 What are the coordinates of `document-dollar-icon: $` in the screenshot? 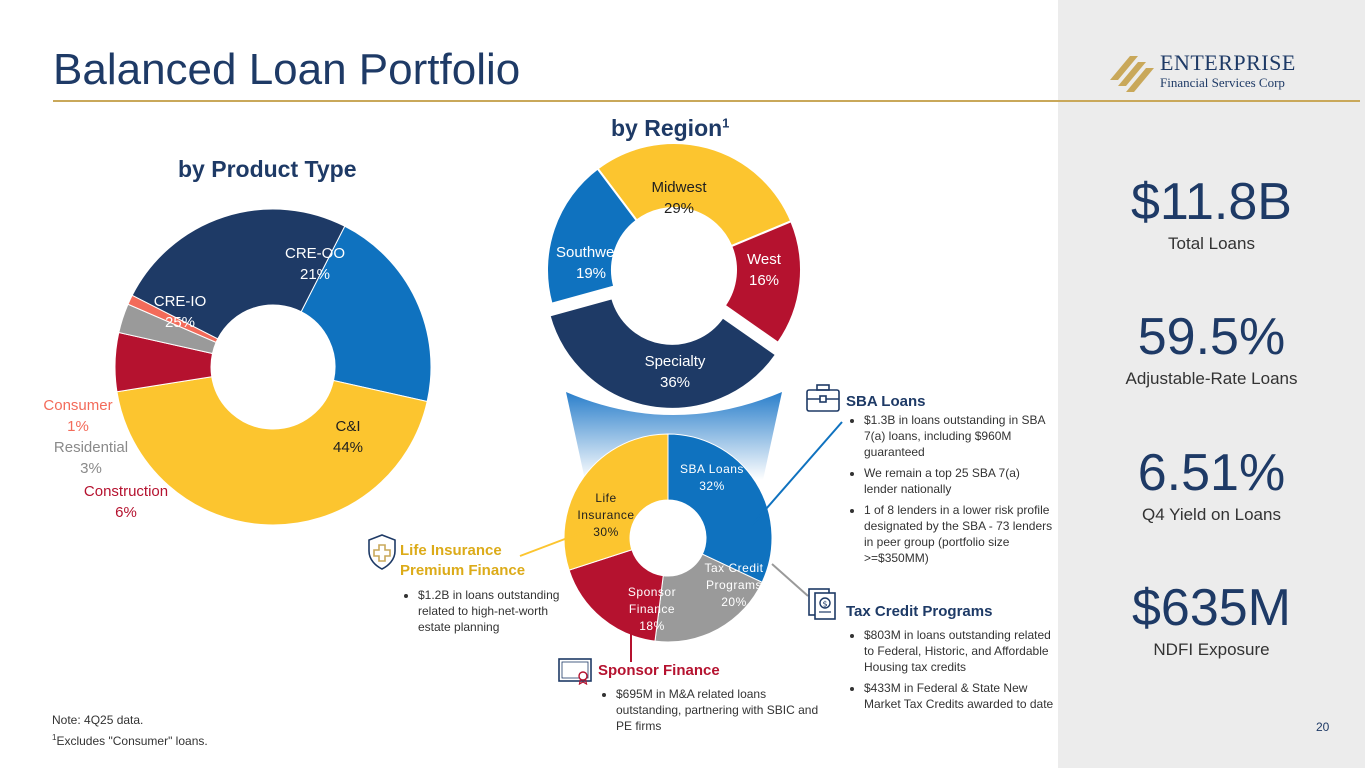 It's located at (822, 604).